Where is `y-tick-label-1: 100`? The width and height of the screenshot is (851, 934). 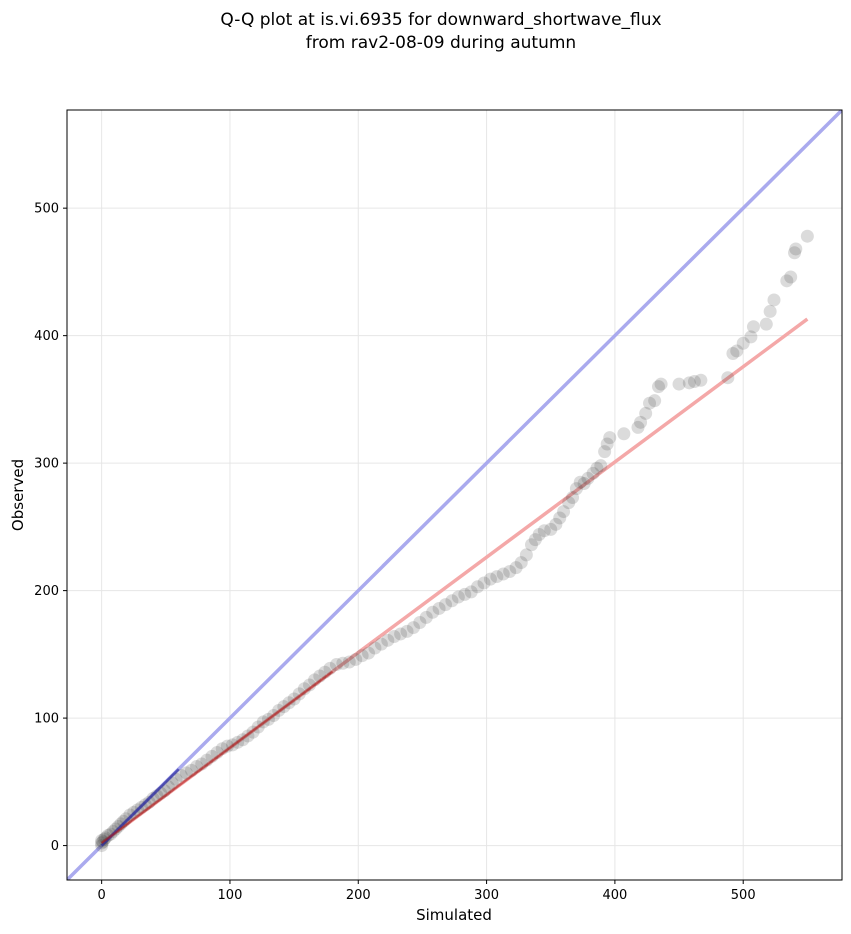 y-tick-label-1: 100 is located at coordinates (46, 719).